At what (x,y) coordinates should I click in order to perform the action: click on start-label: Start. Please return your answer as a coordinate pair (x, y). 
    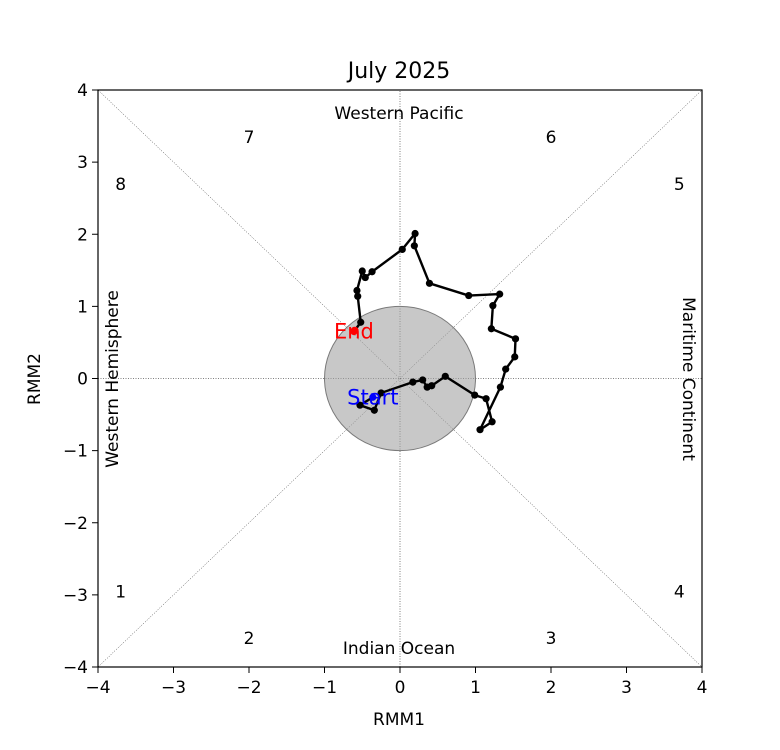
    Looking at the image, I should click on (372, 397).